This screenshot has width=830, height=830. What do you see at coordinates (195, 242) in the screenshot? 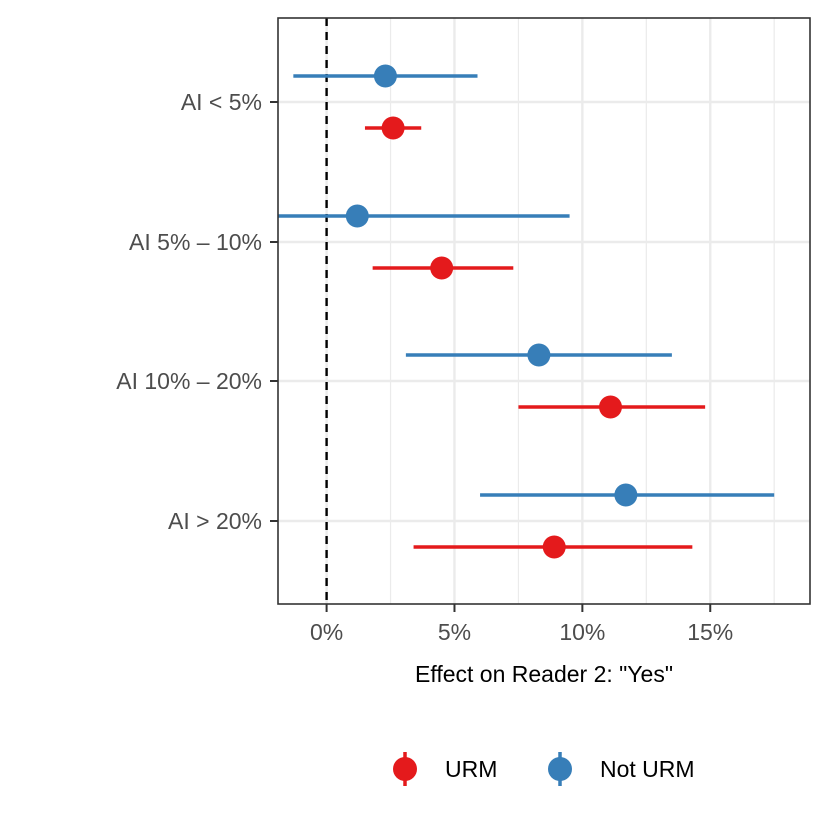
I see `y-tick-label: AI 5% – 10%` at bounding box center [195, 242].